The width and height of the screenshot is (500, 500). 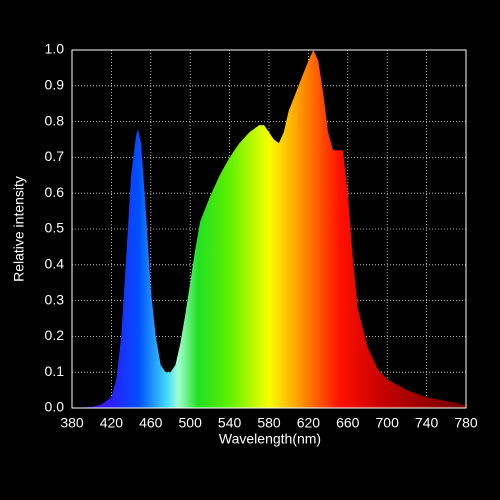 I want to click on x-tick-label: 500, so click(x=191, y=423).